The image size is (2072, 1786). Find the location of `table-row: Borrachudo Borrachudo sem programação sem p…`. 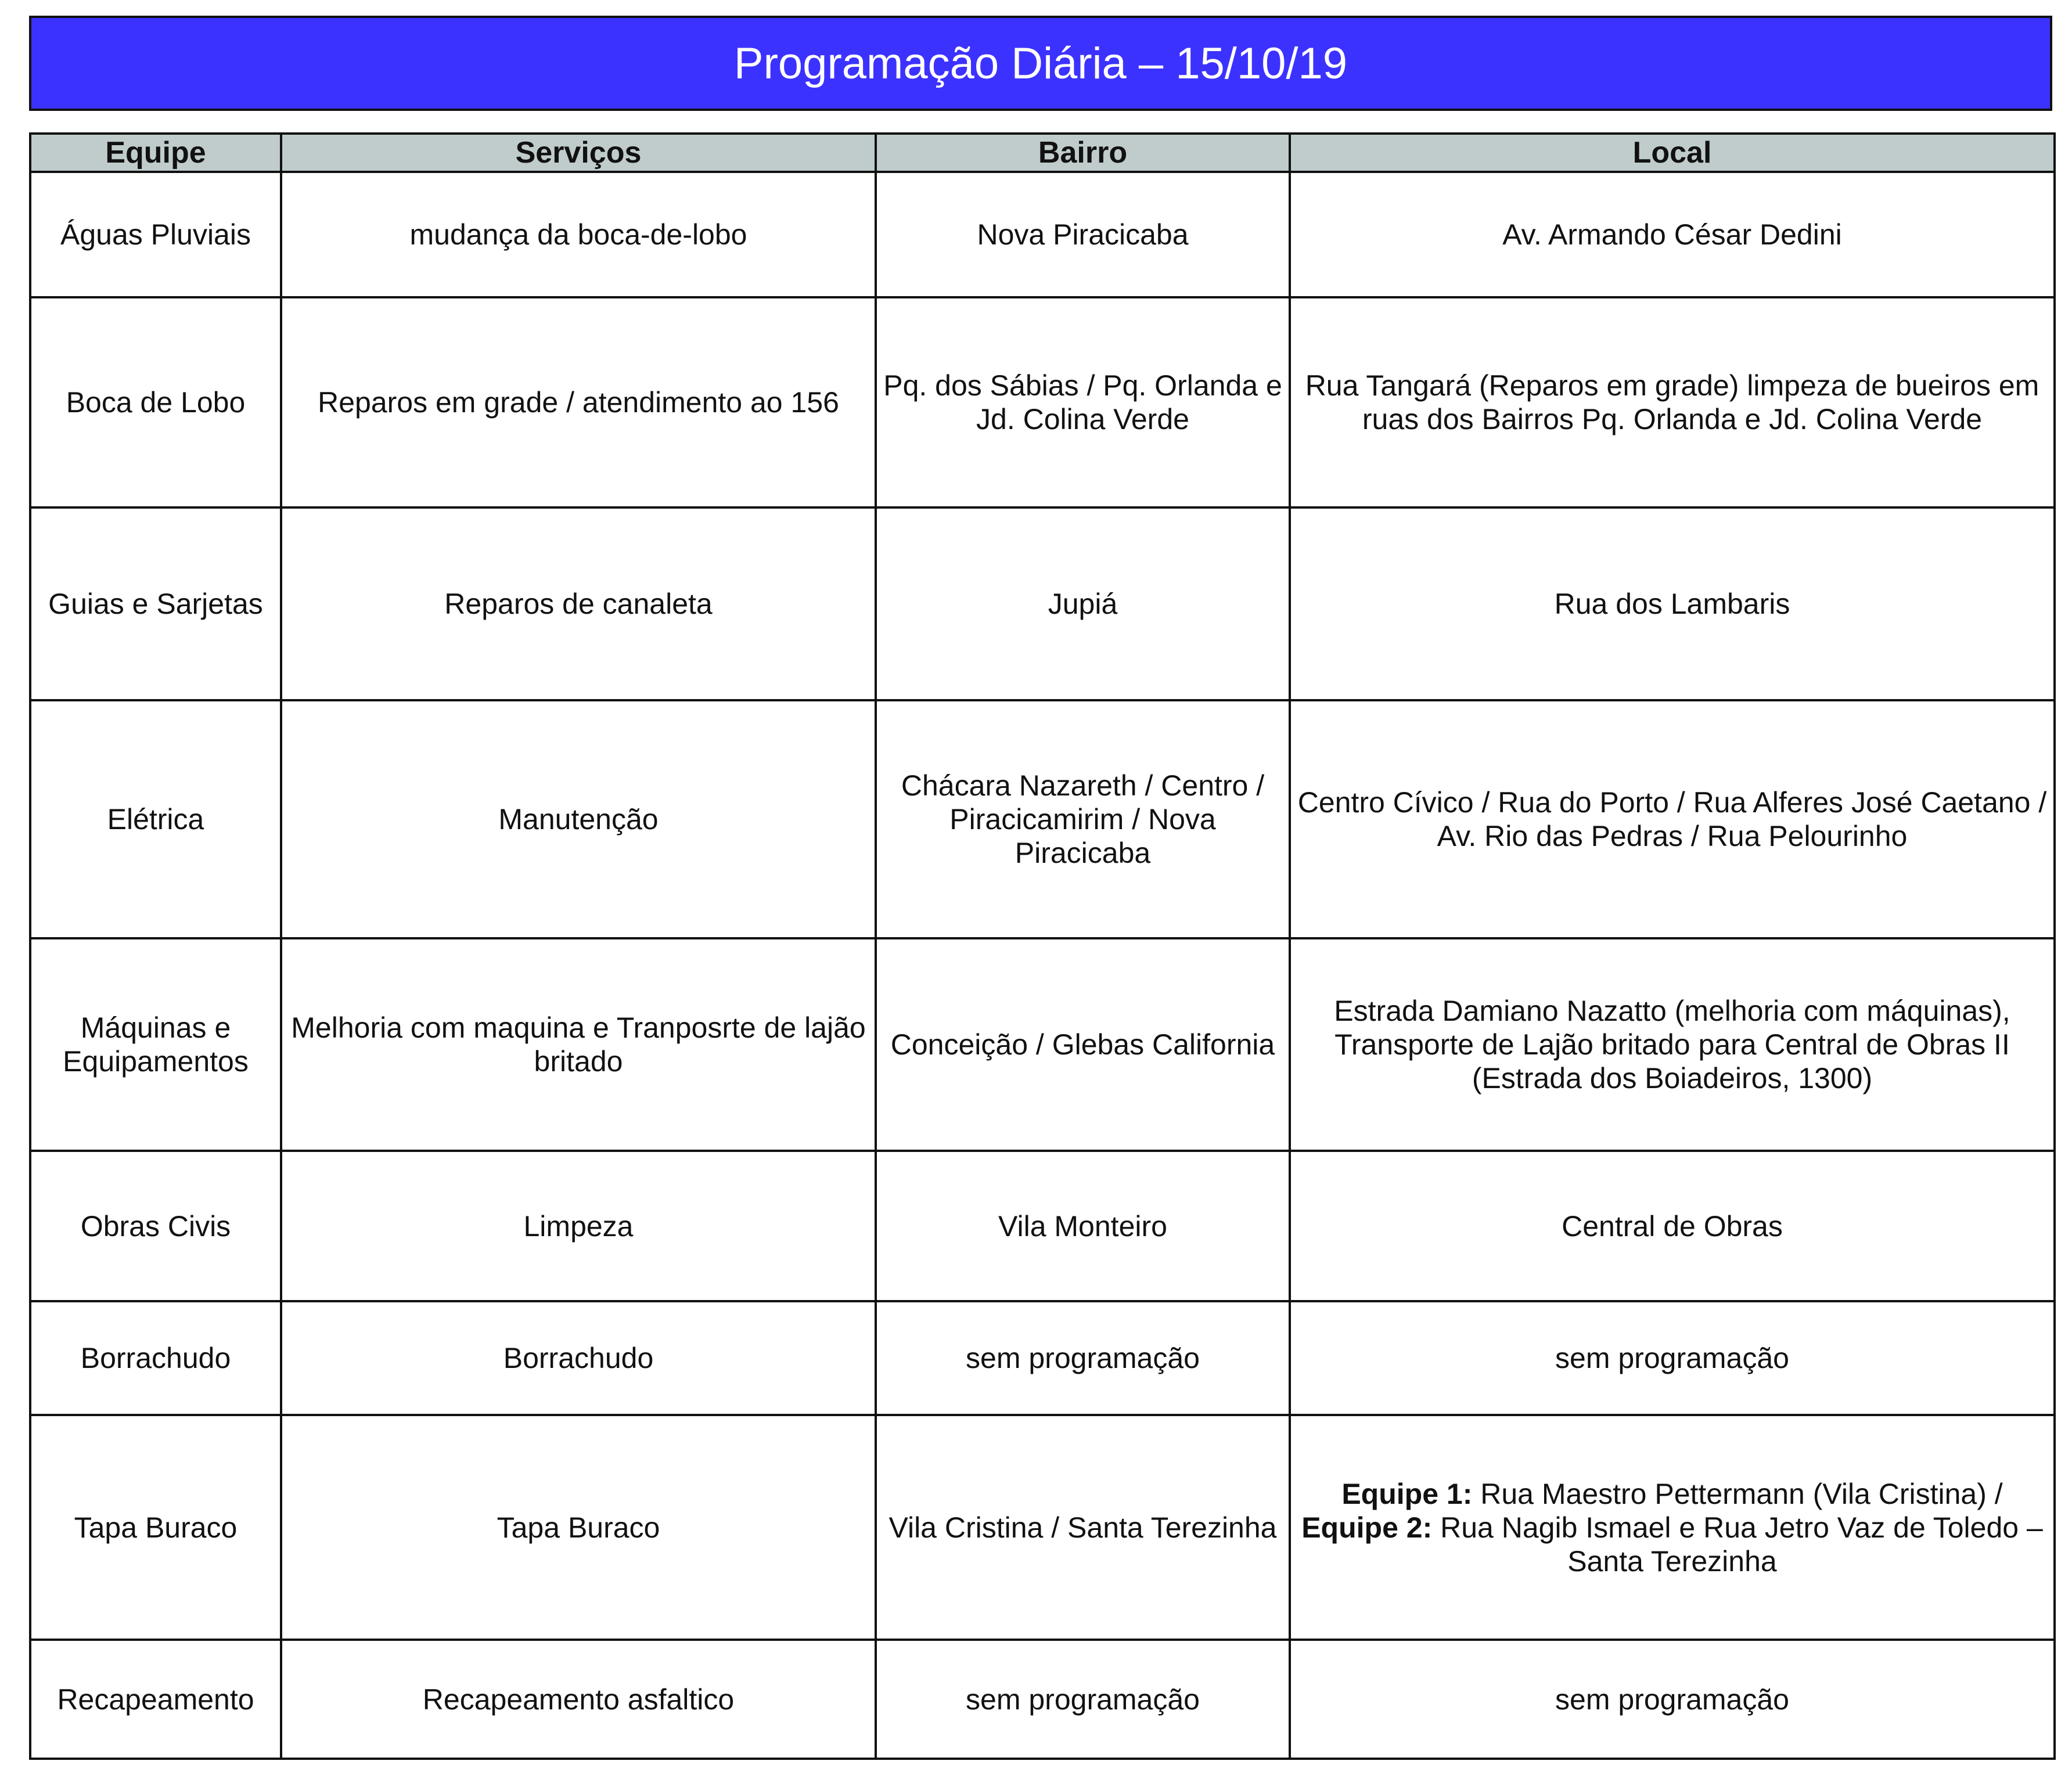

table-row: Borrachudo Borrachudo sem programação sem p… is located at coordinates (1042, 1358).